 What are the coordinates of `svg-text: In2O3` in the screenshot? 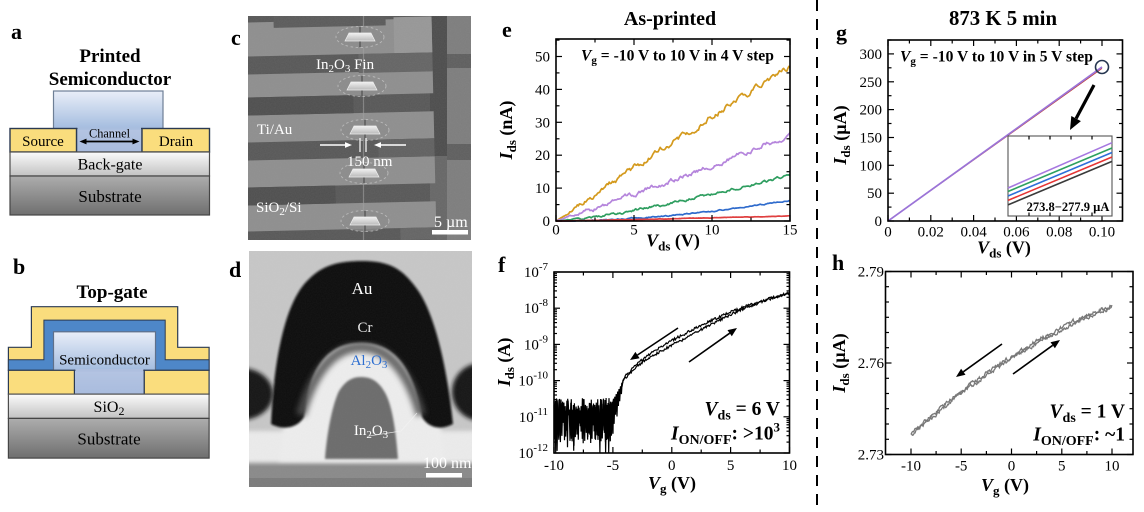 It's located at (371, 432).